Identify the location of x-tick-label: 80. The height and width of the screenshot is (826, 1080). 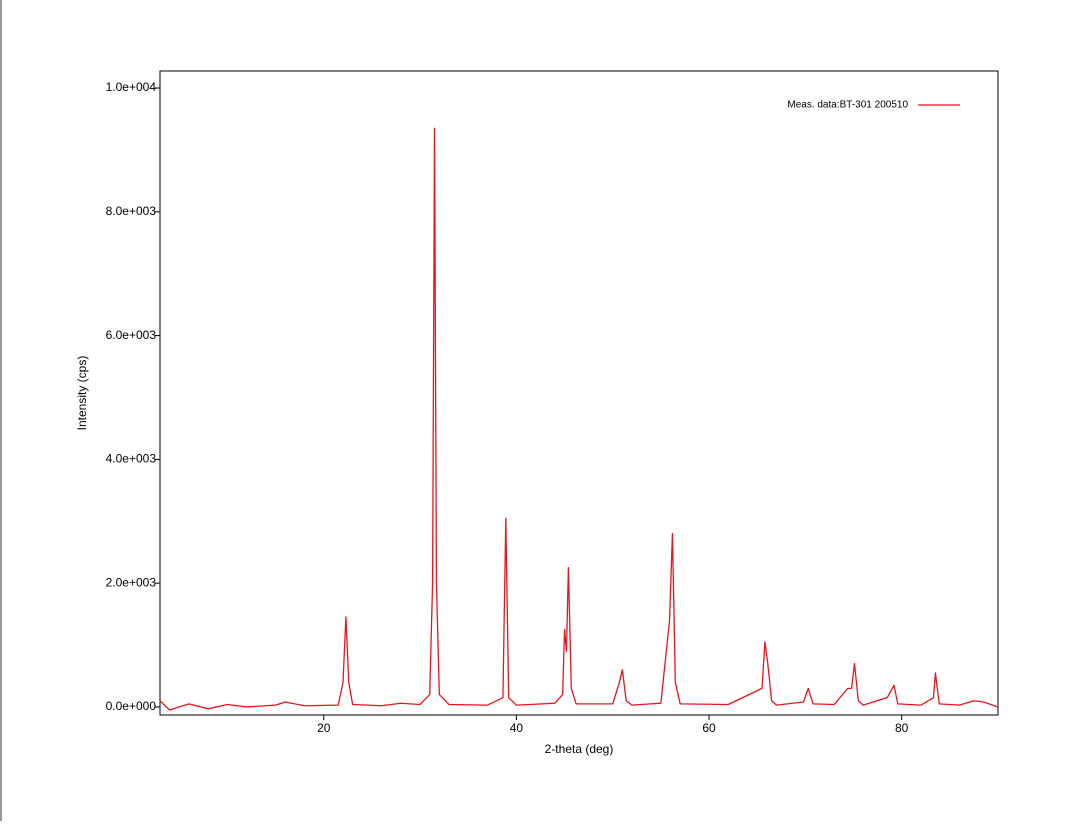
(902, 728).